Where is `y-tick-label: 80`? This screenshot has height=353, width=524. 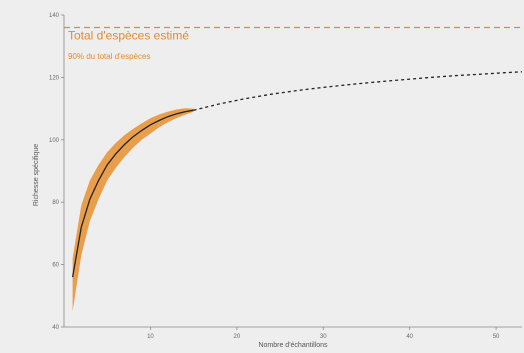 y-tick-label: 80 is located at coordinates (55, 203).